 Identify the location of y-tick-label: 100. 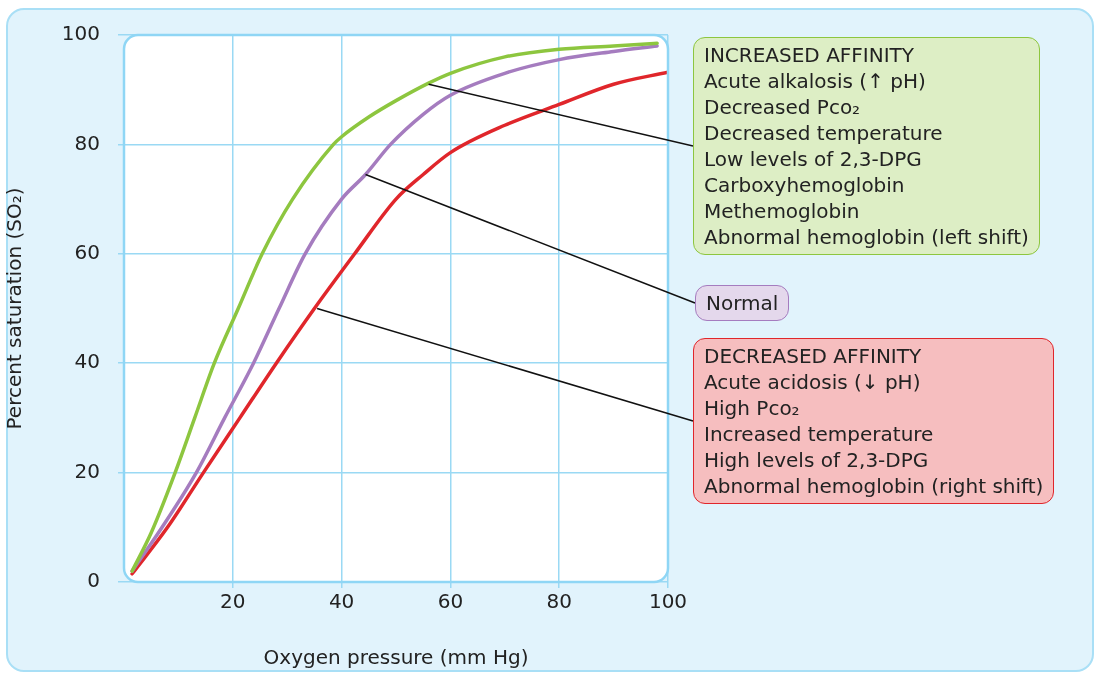
(80, 33).